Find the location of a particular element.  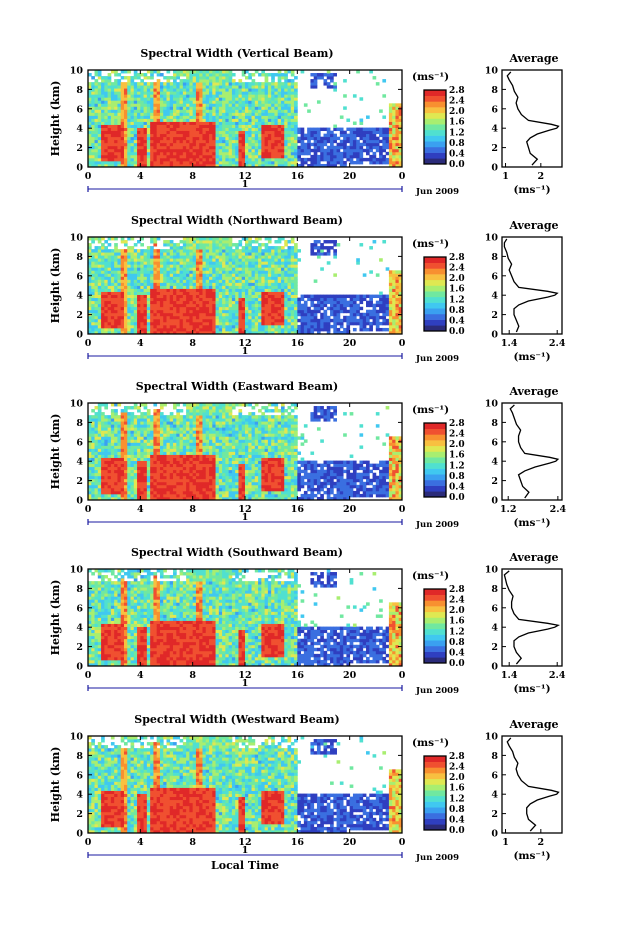

colorbar-tick-label: 1.6 is located at coordinates (457, 123).